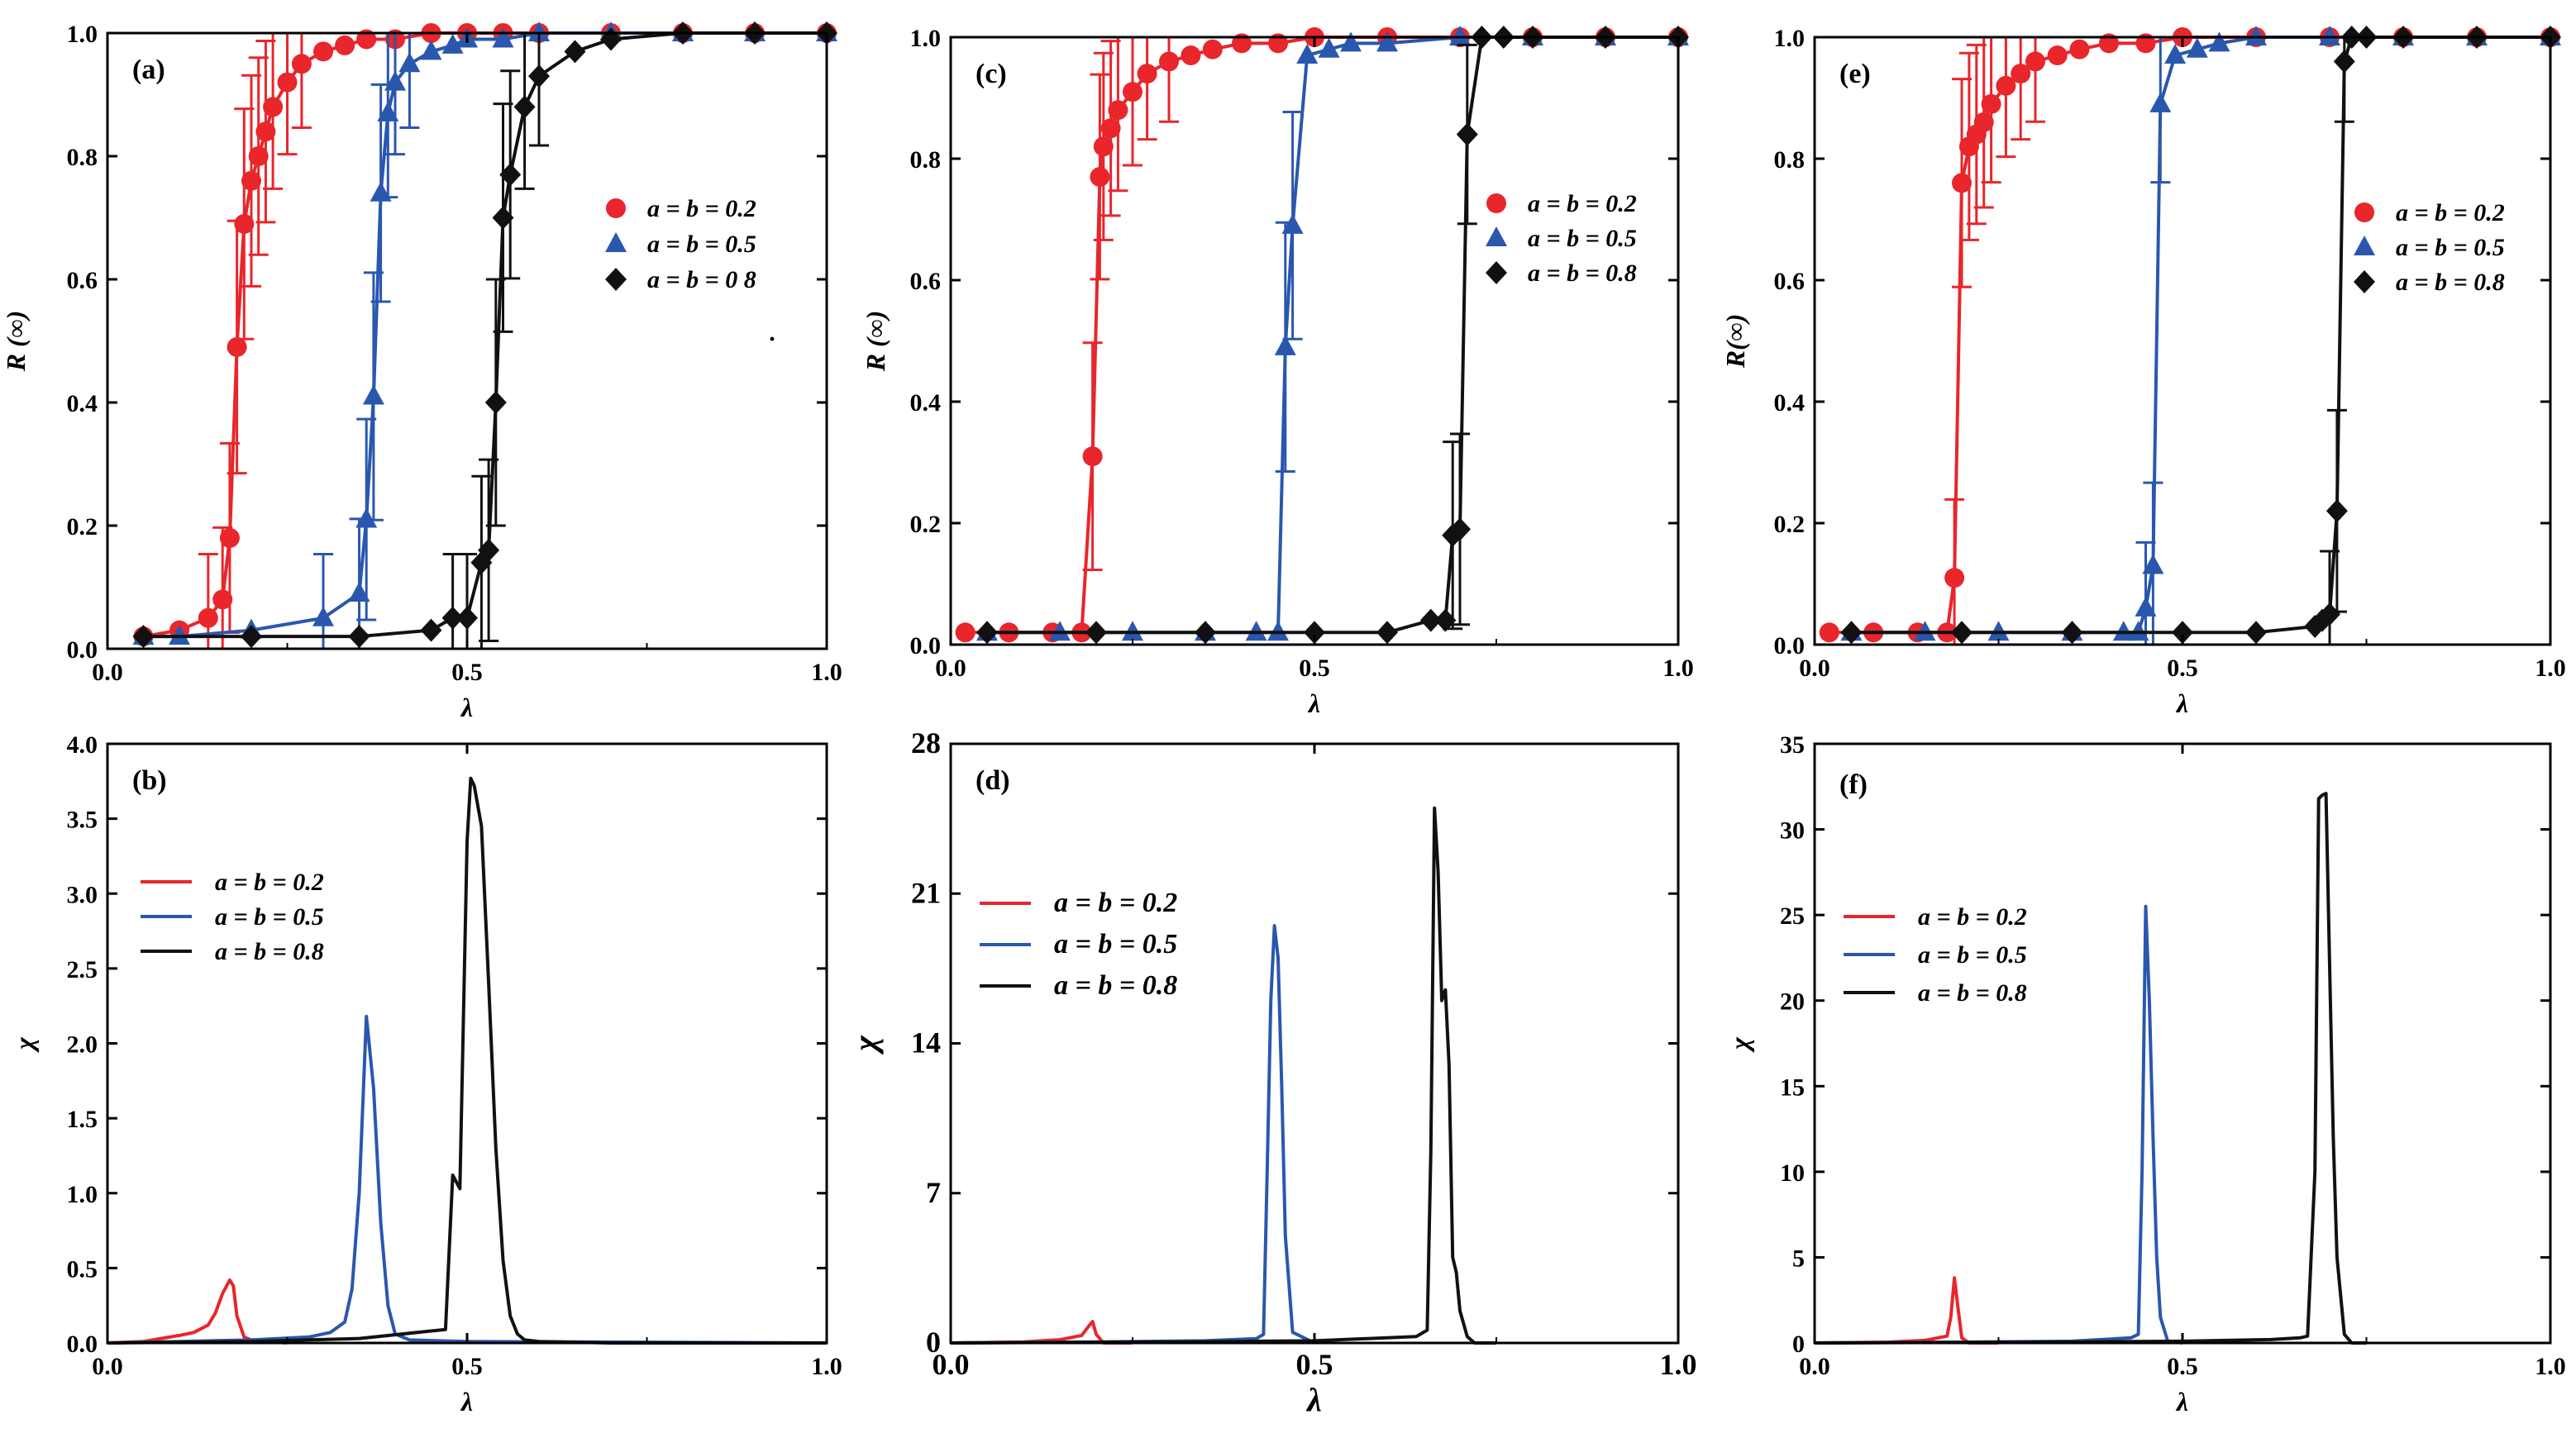 The width and height of the screenshot is (2576, 1438). Describe the element at coordinates (82, 1269) in the screenshot. I see `y-tick-label: 0.5` at that location.